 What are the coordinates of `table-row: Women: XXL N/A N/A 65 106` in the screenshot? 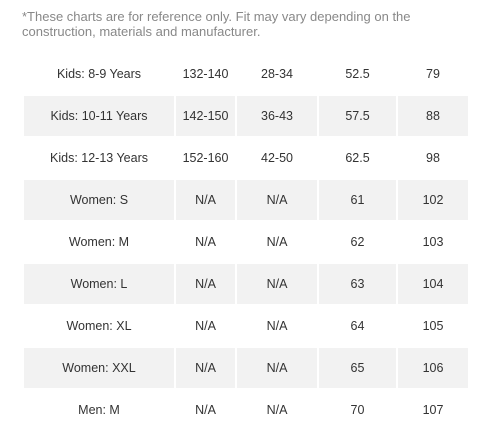 It's located at (246, 368).